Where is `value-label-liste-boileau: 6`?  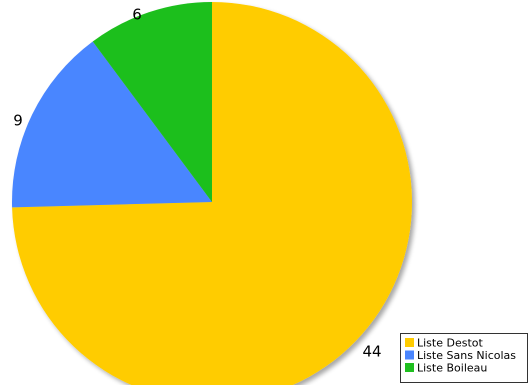 value-label-liste-boileau: 6 is located at coordinates (137, 15).